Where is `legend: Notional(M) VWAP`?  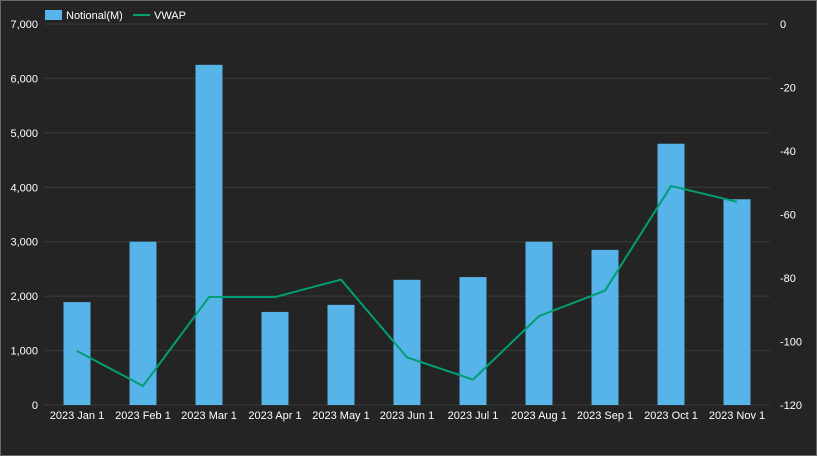 legend: Notional(M) VWAP is located at coordinates (115, 16).